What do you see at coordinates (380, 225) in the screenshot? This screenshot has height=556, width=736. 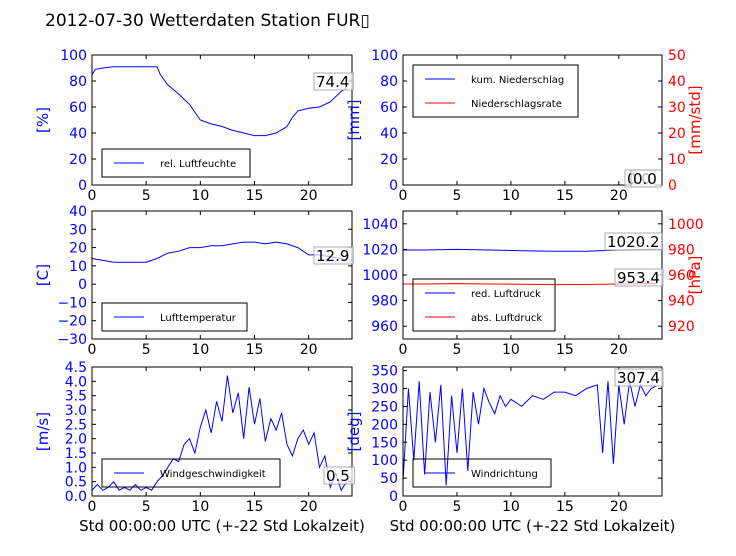 I see `y-tick-label: 1040` at bounding box center [380, 225].